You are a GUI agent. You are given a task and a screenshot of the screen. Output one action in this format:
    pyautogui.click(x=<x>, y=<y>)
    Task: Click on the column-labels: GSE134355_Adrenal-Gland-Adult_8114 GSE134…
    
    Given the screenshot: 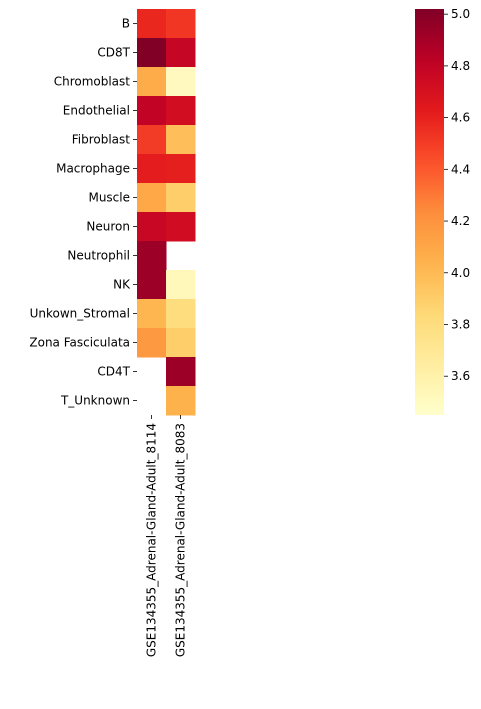 What is the action you would take?
    pyautogui.click(x=166, y=536)
    